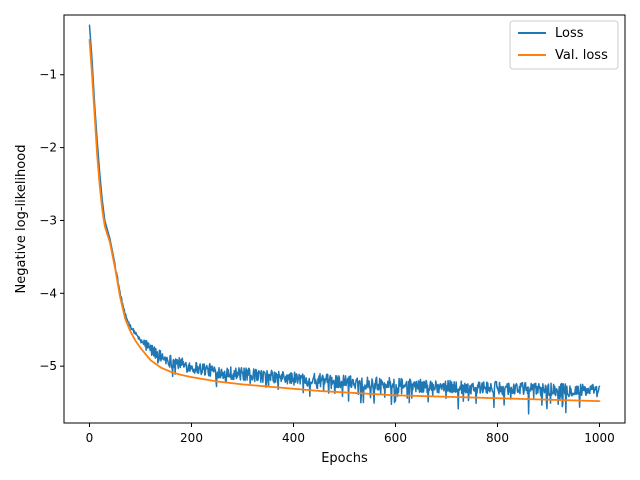 Image resolution: width=640 pixels, height=480 pixels. Describe the element at coordinates (48, 293) in the screenshot. I see `y-tick-label-3: −4` at that location.